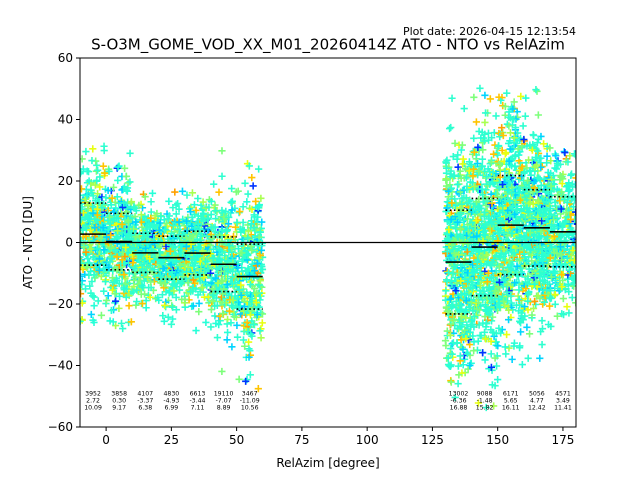  What do you see at coordinates (301, 440) in the screenshot?
I see `x-tick-label: 75` at bounding box center [301, 440].